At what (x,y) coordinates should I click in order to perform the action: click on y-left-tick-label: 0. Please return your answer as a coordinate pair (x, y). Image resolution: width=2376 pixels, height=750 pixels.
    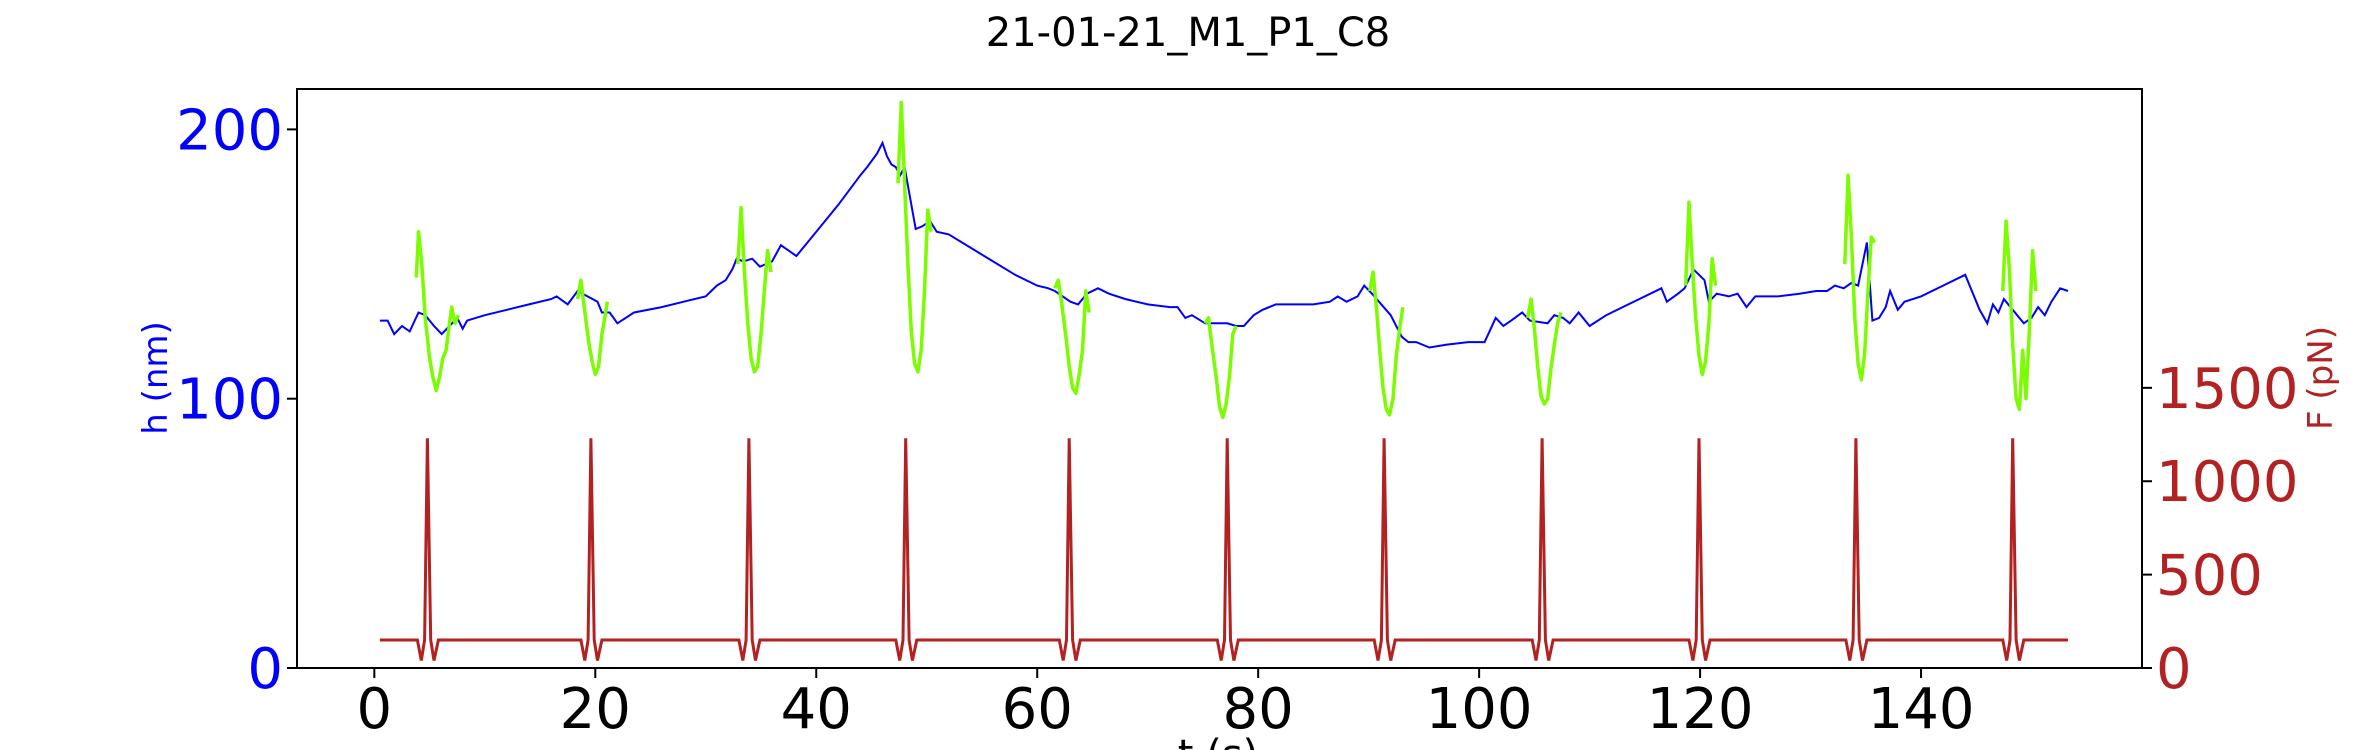
    Looking at the image, I should click on (265, 669).